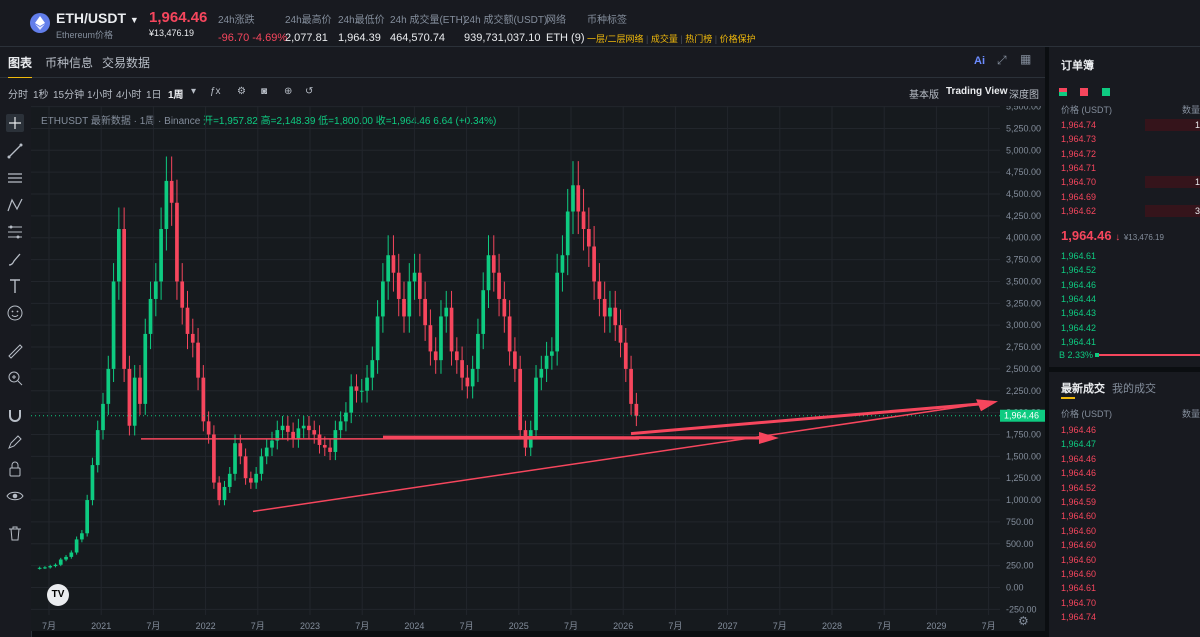  I want to click on view-basic: 基本版, so click(924, 95).